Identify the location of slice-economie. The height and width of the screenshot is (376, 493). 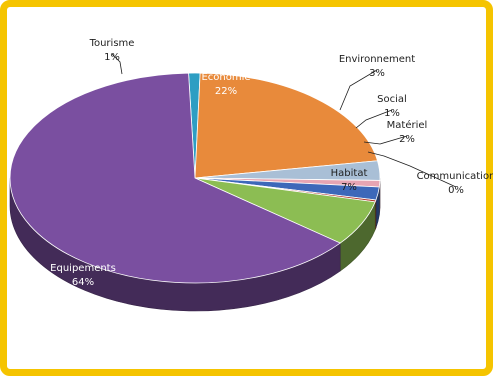
(286, 125).